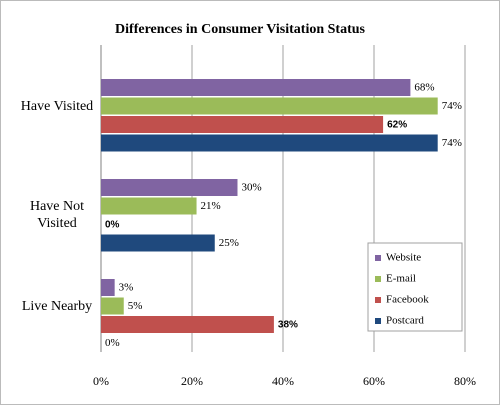 This screenshot has width=501, height=406. Describe the element at coordinates (126, 288) in the screenshot. I see `value-label: 3%` at that location.